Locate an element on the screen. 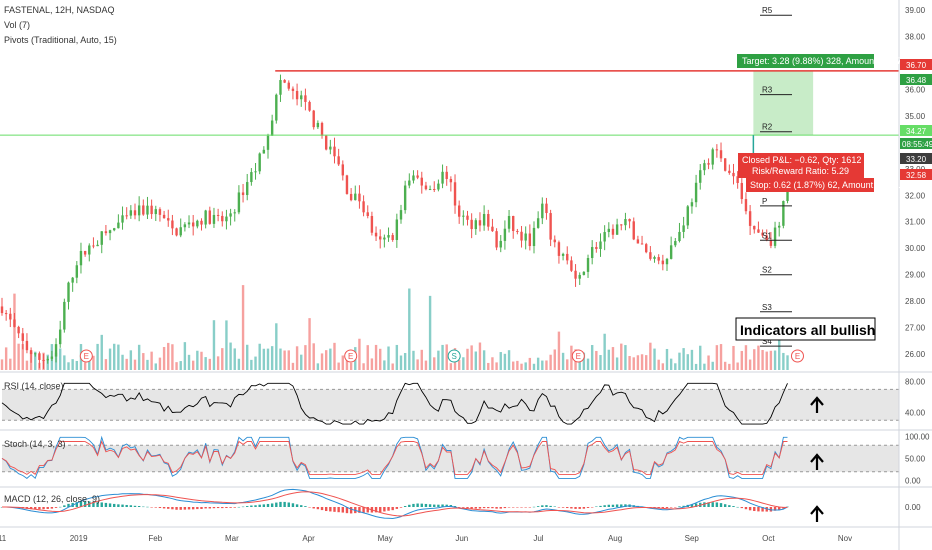 Image resolution: width=932 pixels, height=550 pixels. price-tick-label: 27.00 is located at coordinates (915, 328).